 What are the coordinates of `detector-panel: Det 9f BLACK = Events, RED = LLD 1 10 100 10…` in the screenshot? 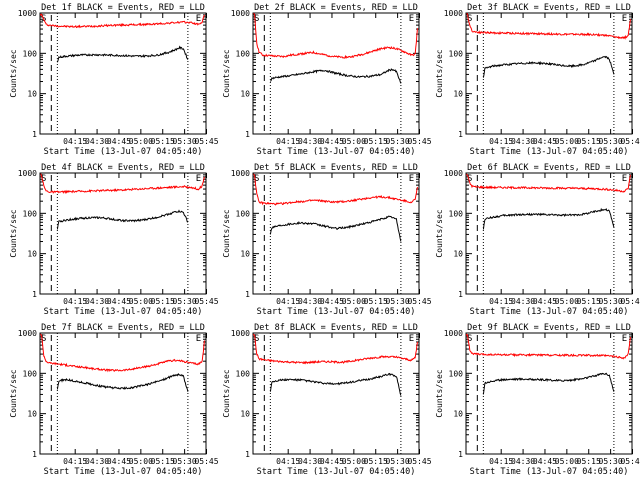 It's located at (537, 400).